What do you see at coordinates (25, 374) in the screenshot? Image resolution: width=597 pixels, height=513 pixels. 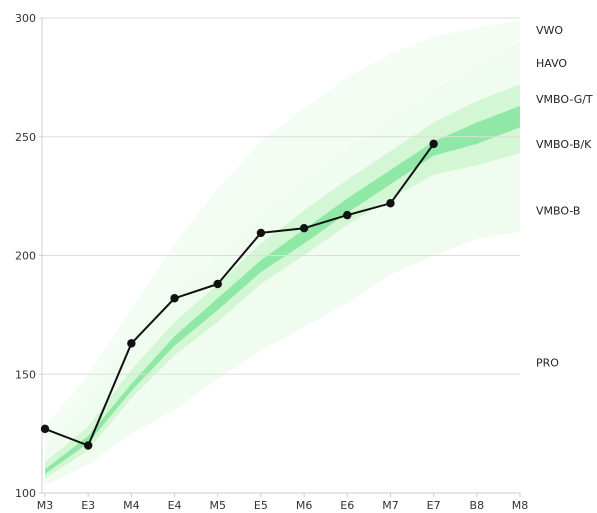 I see `y-tick-label: 150` at bounding box center [25, 374].